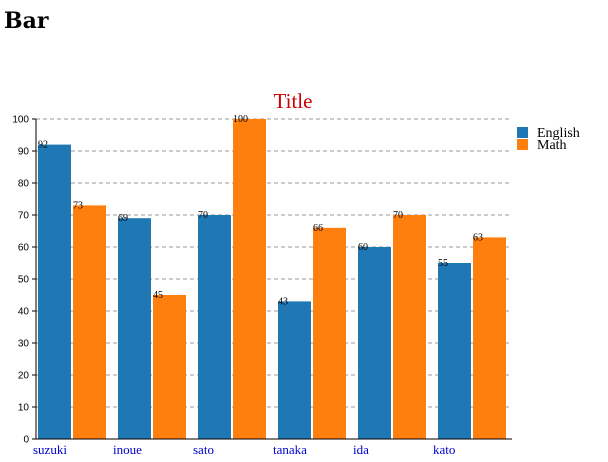  What do you see at coordinates (249, 279) in the screenshot?
I see `bar-math-sato` at bounding box center [249, 279].